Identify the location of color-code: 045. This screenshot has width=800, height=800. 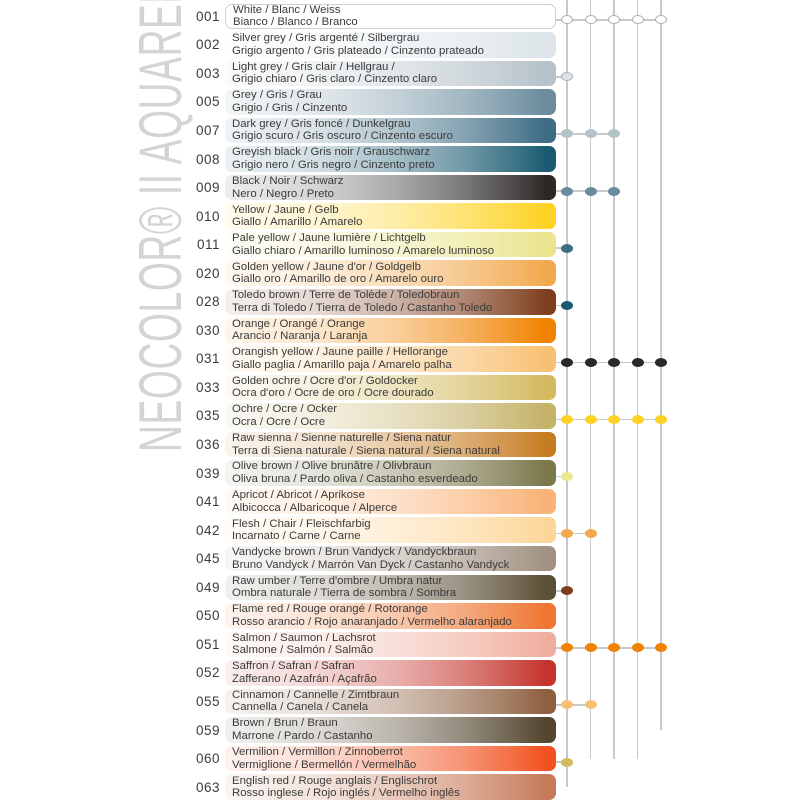
(207, 559).